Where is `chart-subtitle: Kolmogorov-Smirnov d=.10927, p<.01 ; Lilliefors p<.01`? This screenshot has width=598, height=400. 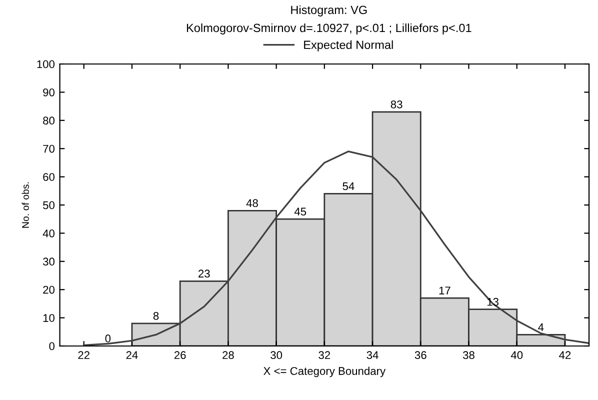
chart-subtitle: Kolmogorov-Smirnov d=.10927, p<.01 ; Lilliefors p<.01 is located at coordinates (329, 28).